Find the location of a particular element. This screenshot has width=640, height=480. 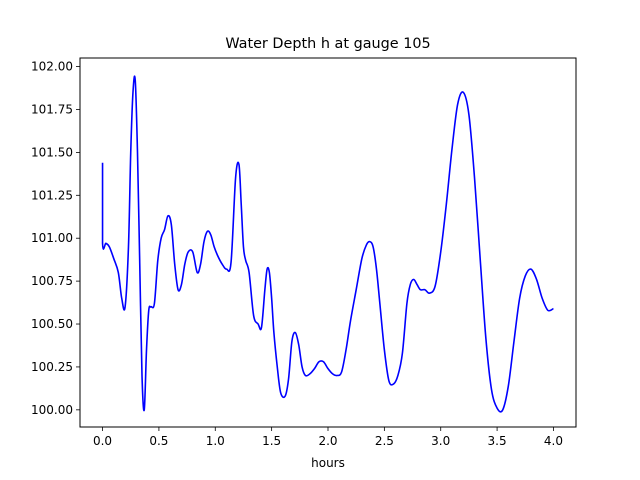

y-tick-label: 100.00 is located at coordinates (52, 410).